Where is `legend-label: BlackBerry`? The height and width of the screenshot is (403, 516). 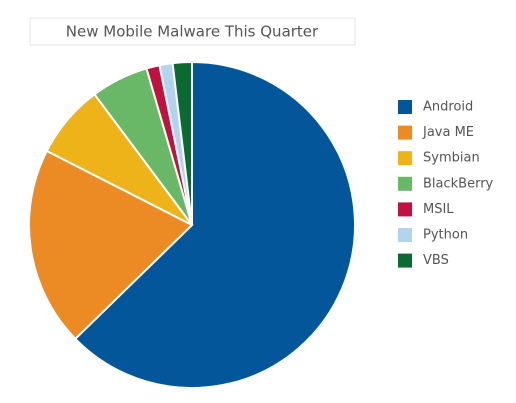
legend-label: BlackBerry is located at coordinates (458, 183).